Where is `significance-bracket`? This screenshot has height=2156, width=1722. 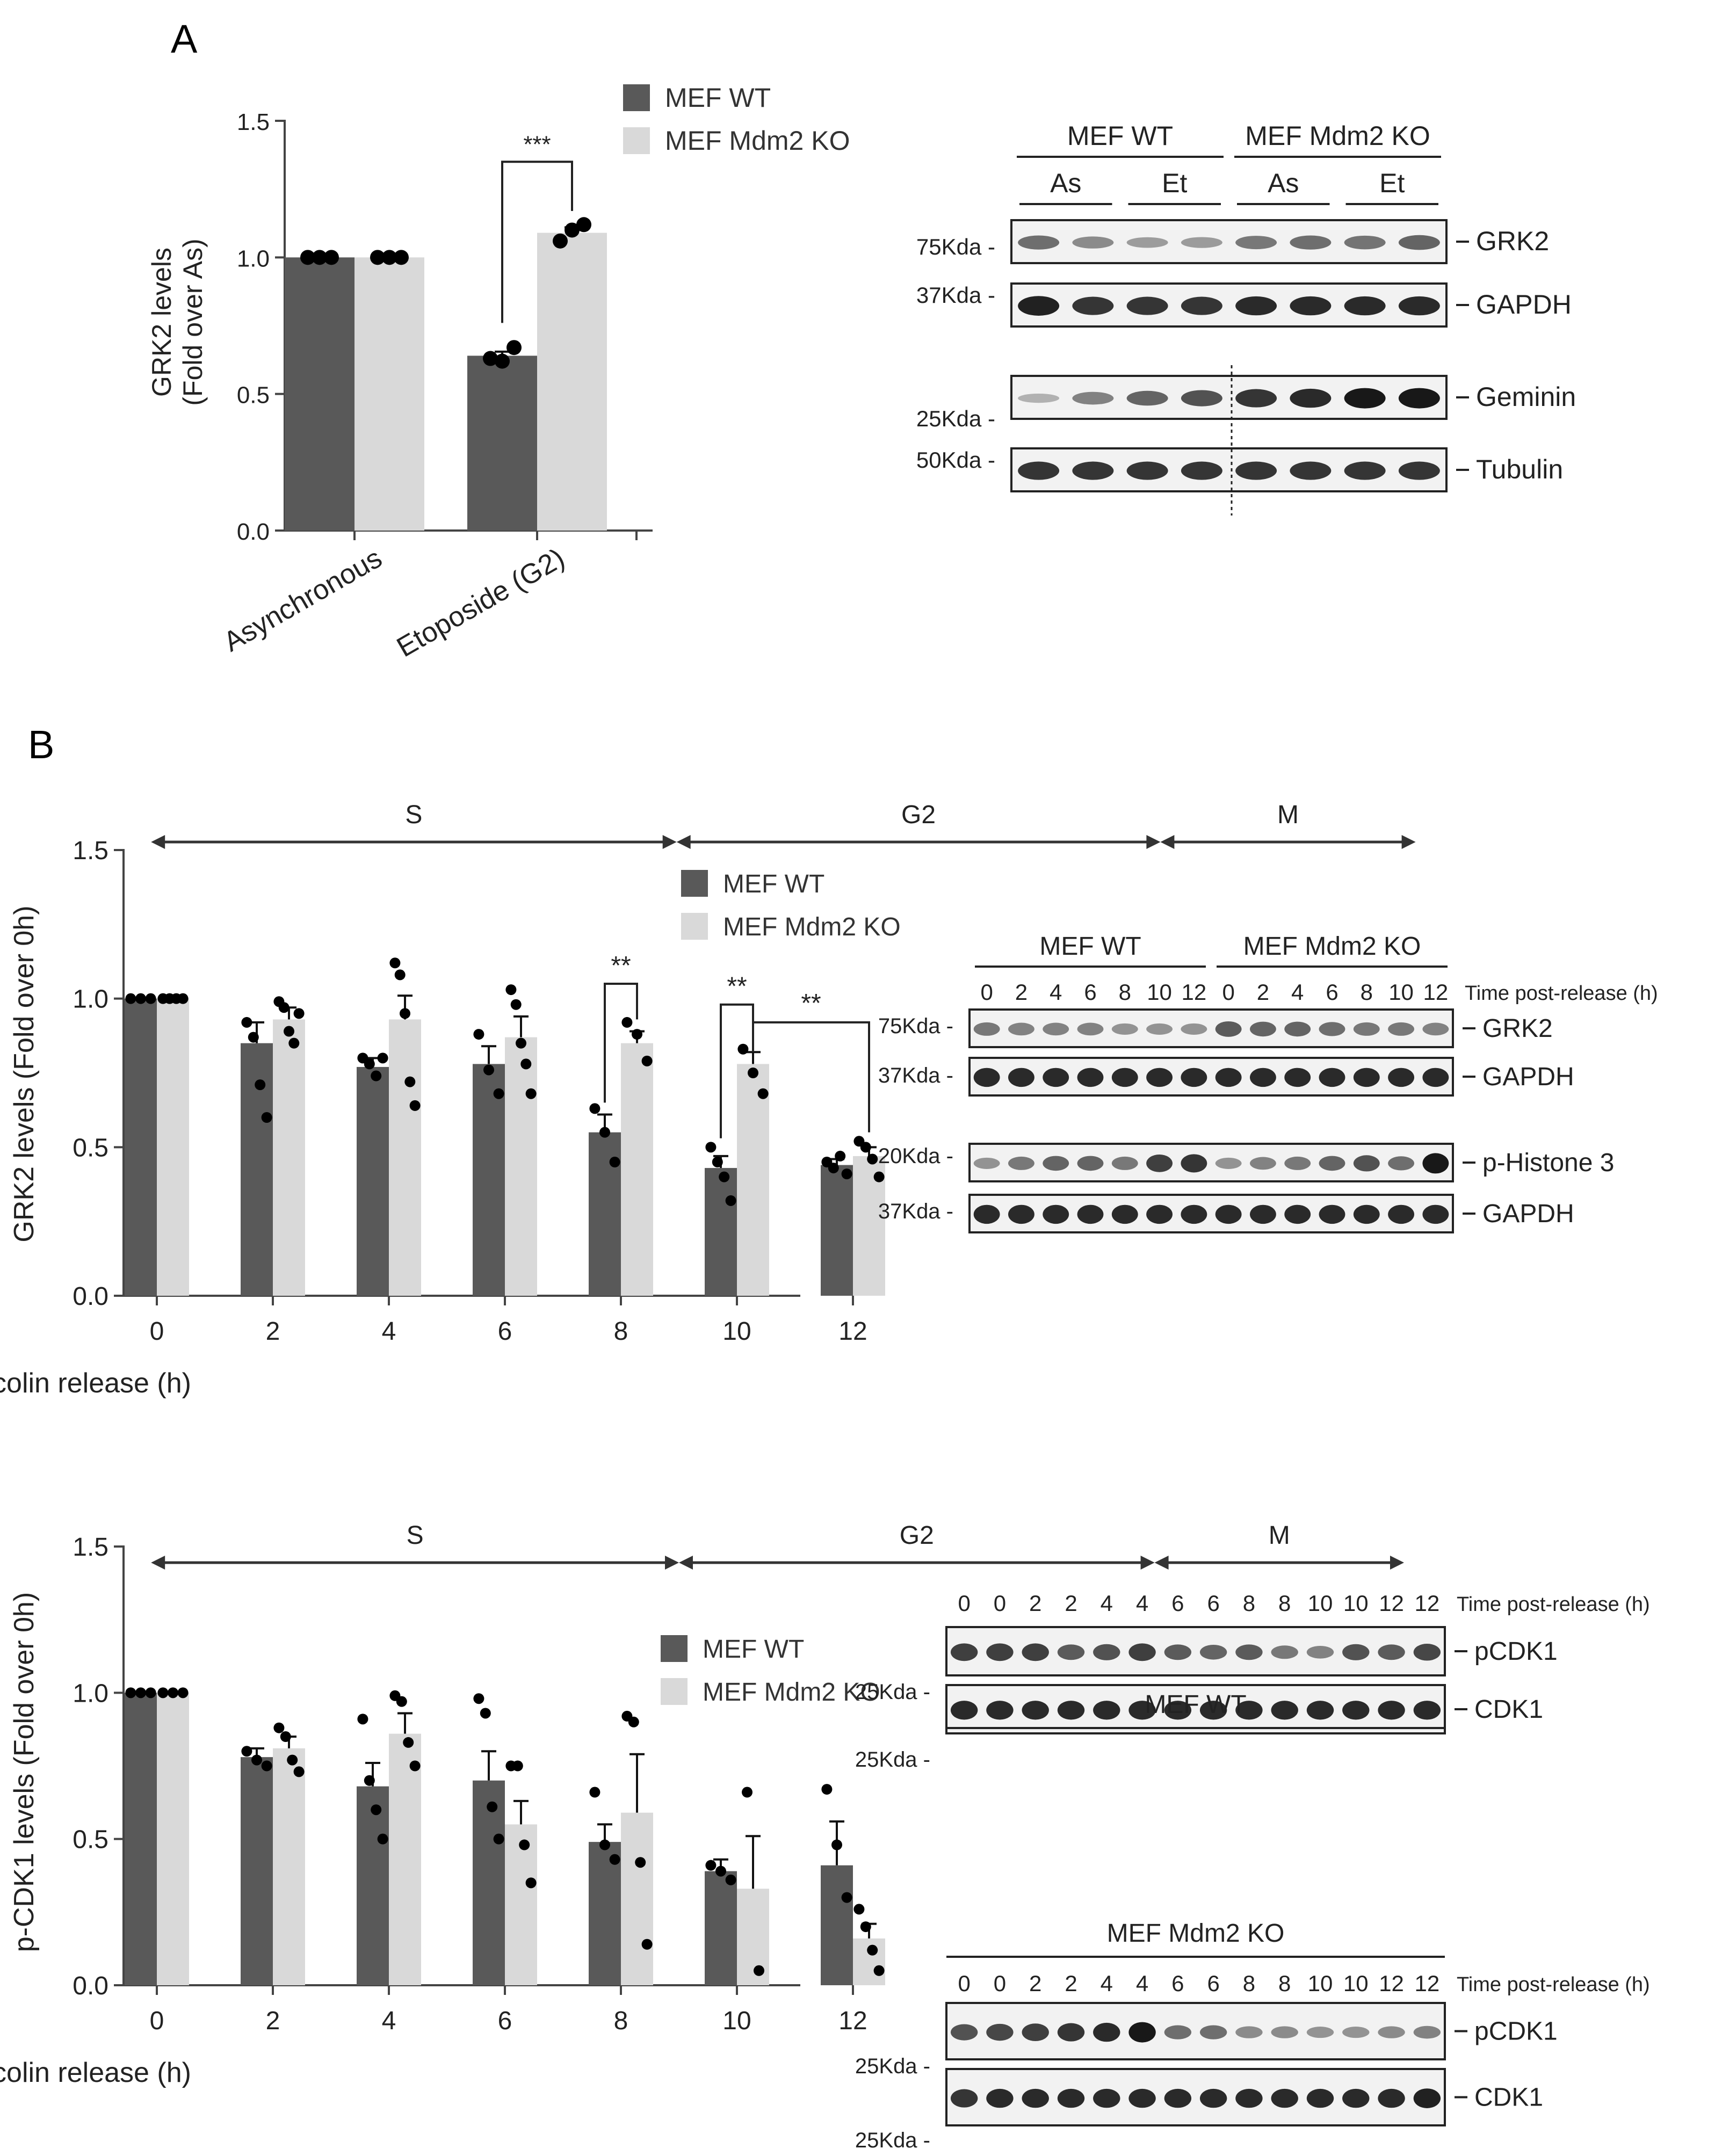
significance-bracket is located at coordinates (537, 242).